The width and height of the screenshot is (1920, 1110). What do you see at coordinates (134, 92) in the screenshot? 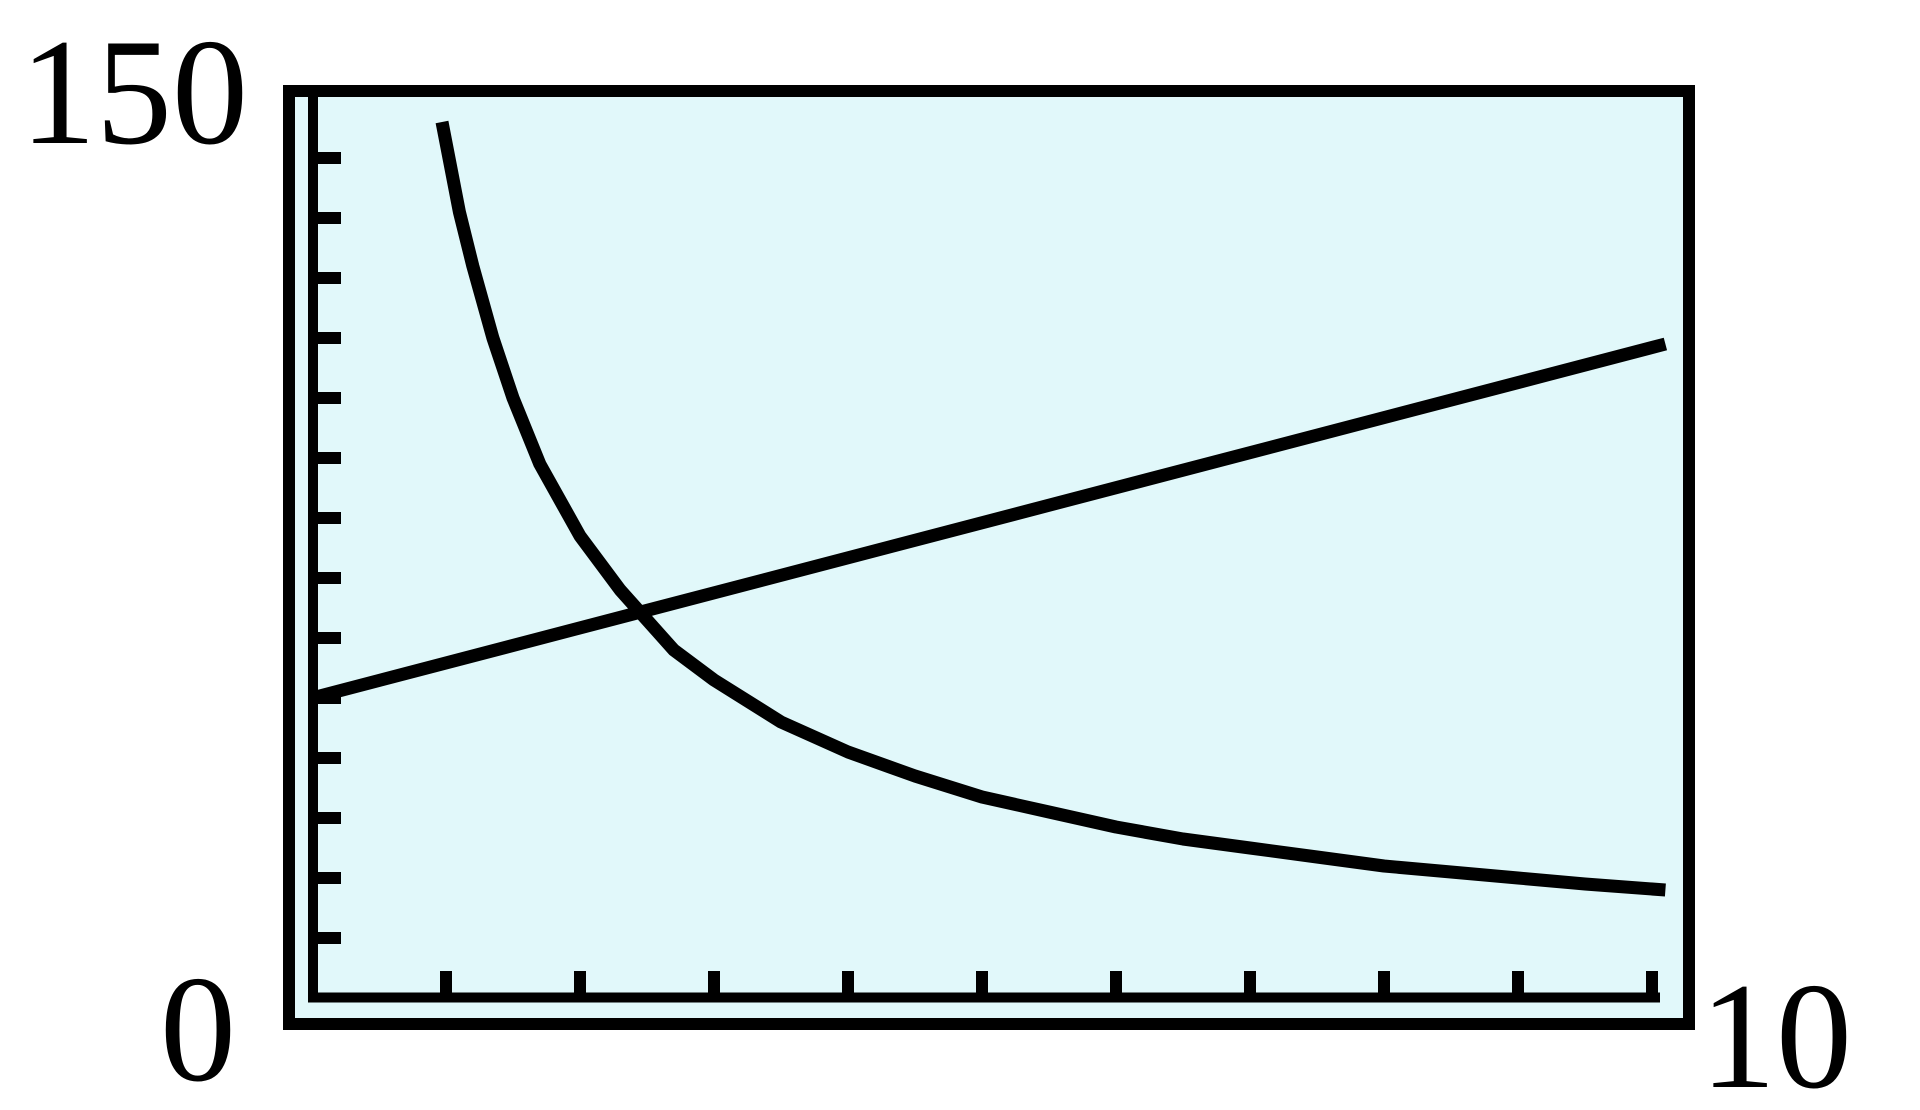
I see `y-axis-max-label: 150` at bounding box center [134, 92].